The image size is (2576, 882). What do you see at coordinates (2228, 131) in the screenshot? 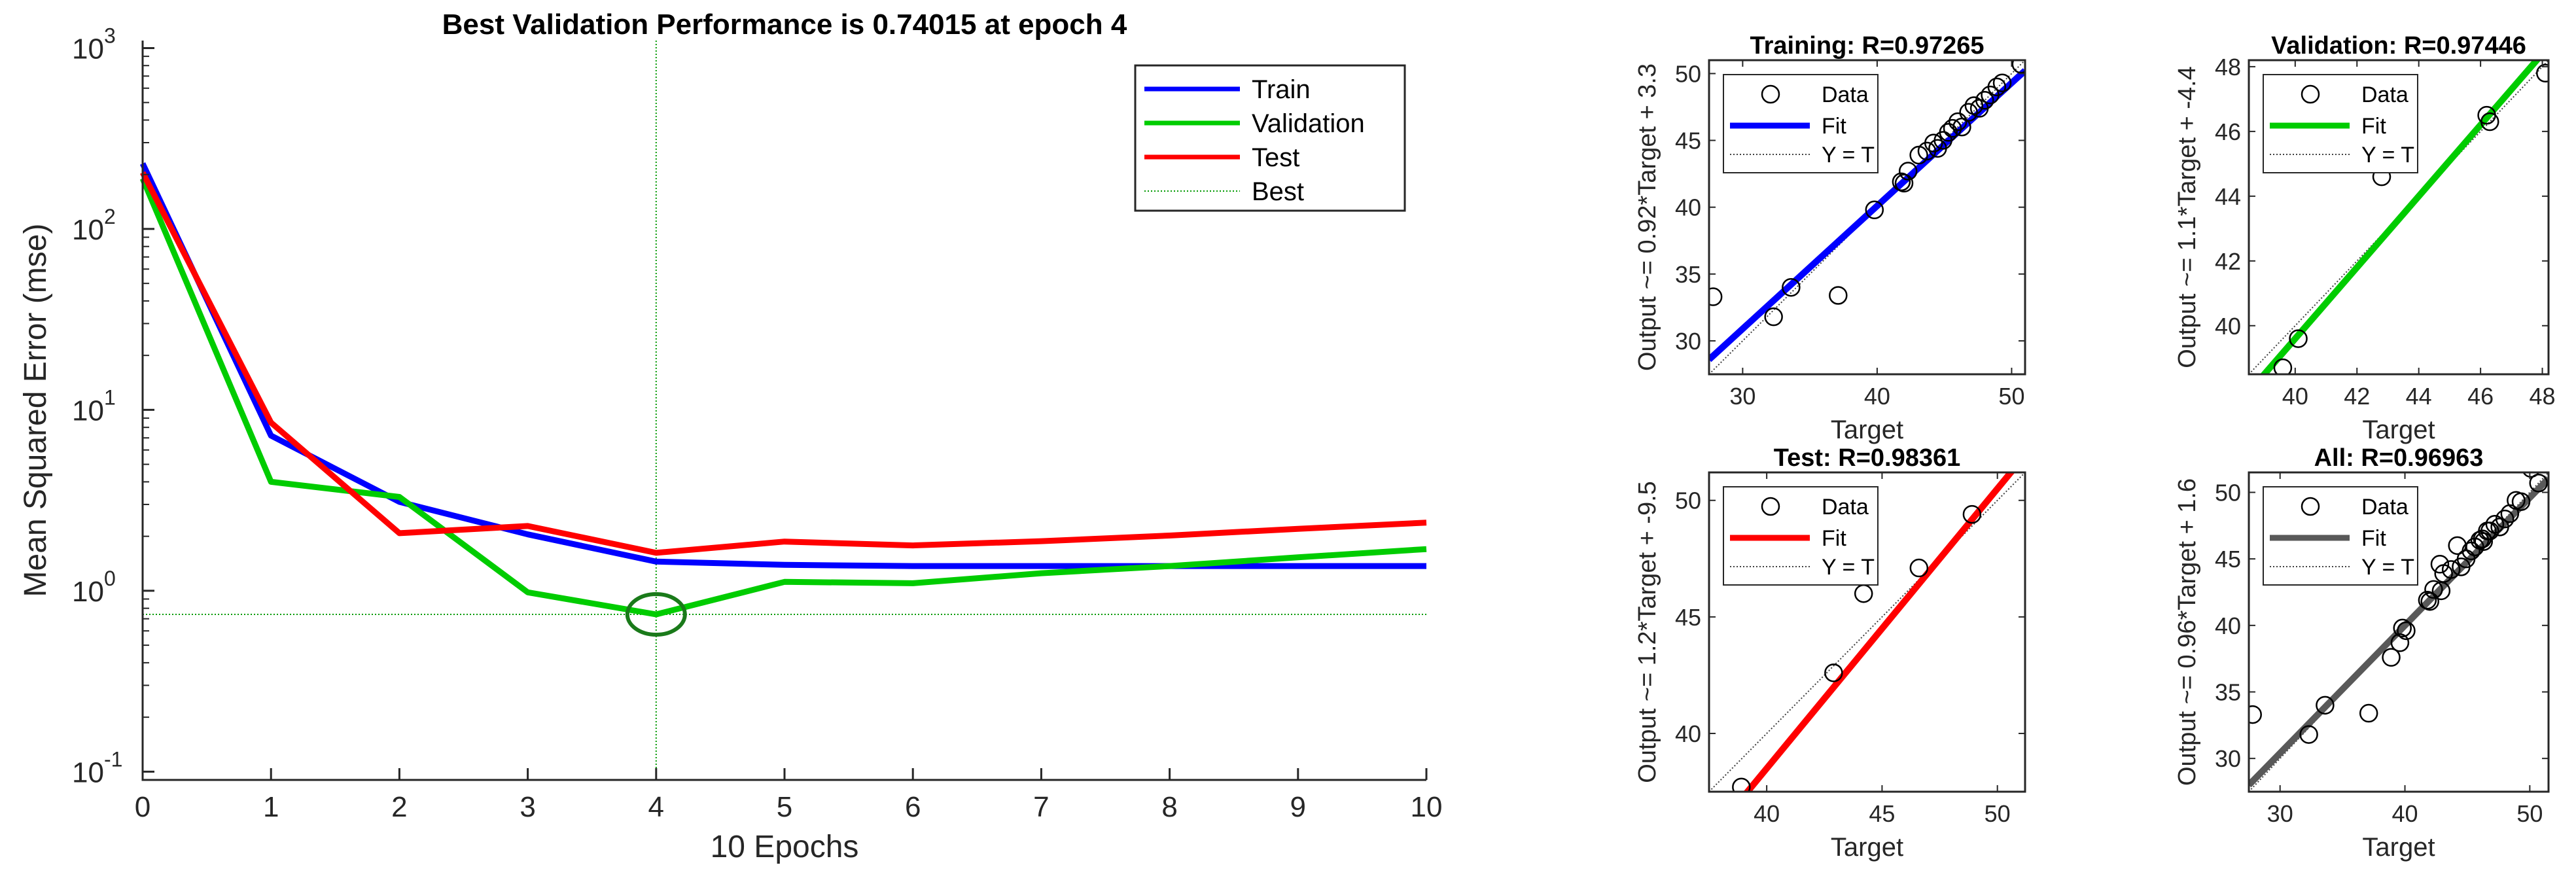
I see `y-tick-label: 46` at bounding box center [2228, 131].